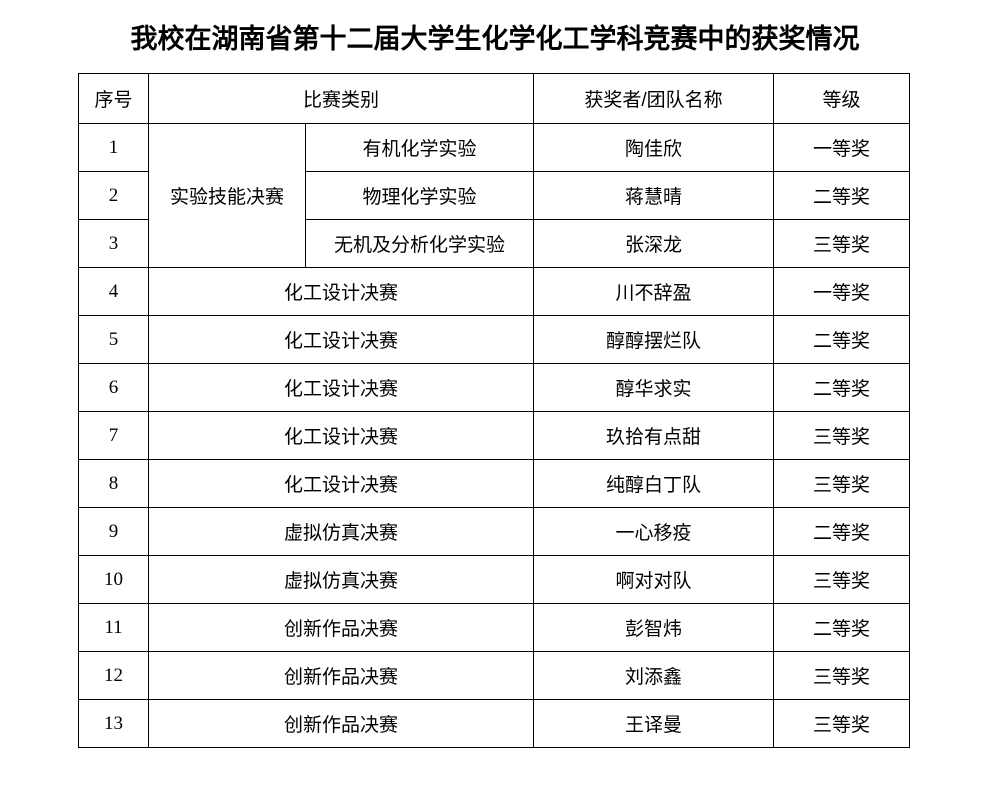 This screenshot has height=785, width=990. What do you see at coordinates (842, 98) in the screenshot?
I see `column-header-level: 等级` at bounding box center [842, 98].